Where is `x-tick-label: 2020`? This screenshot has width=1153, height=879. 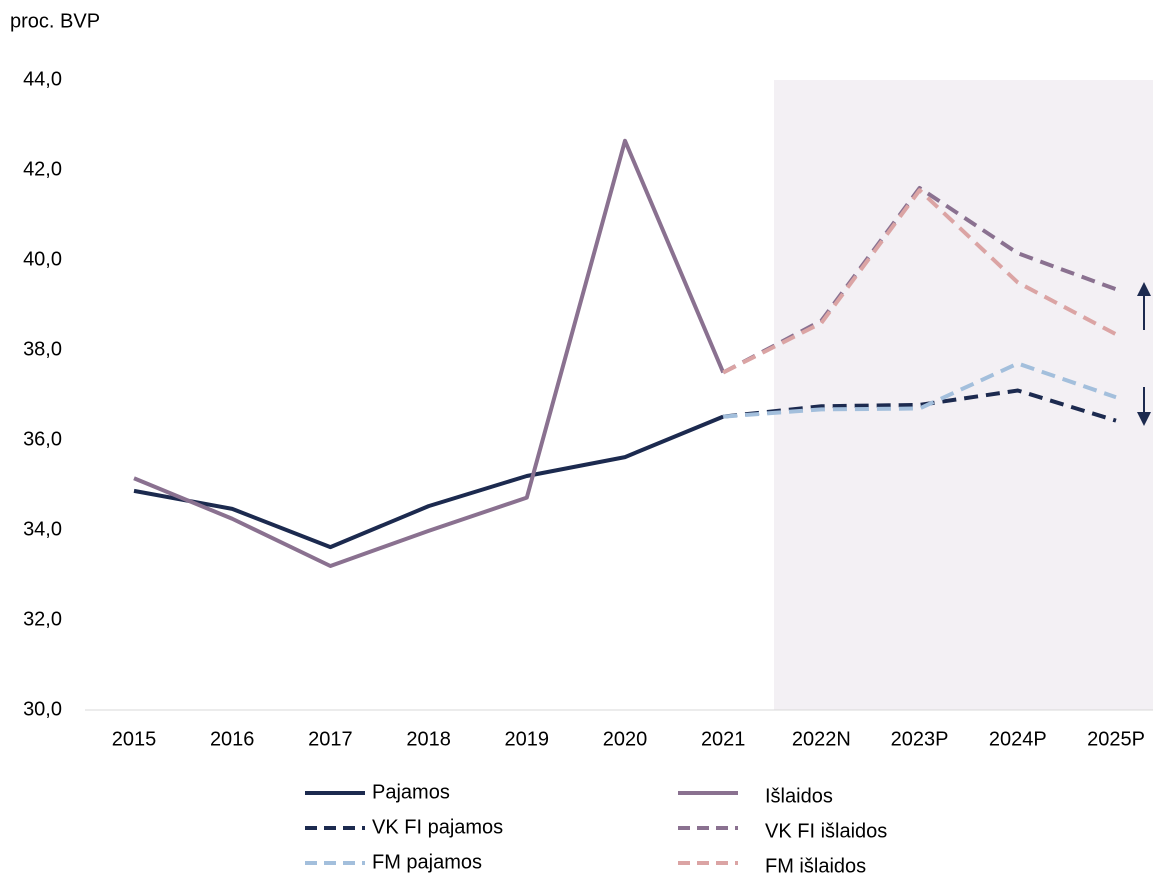 x-tick-label: 2020 is located at coordinates (625, 739).